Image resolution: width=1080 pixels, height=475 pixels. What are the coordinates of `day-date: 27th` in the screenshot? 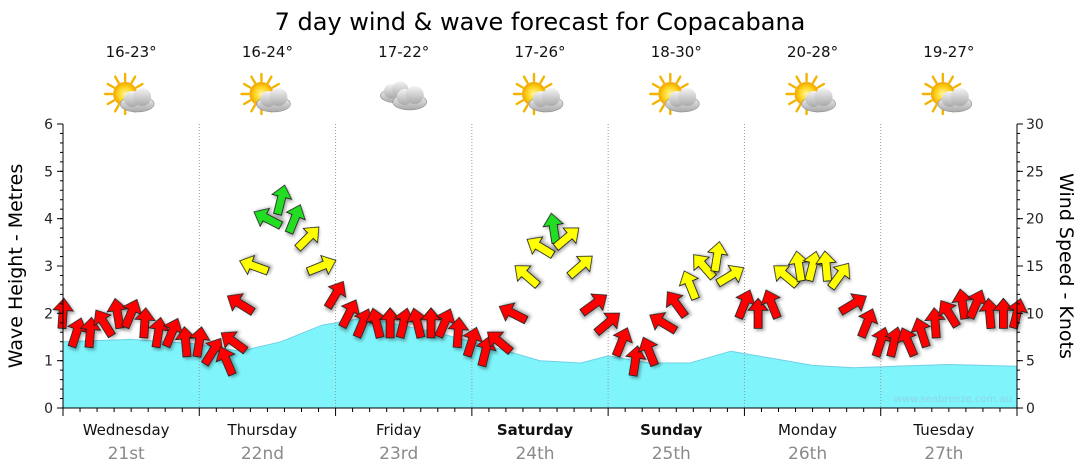 It's located at (943, 454).